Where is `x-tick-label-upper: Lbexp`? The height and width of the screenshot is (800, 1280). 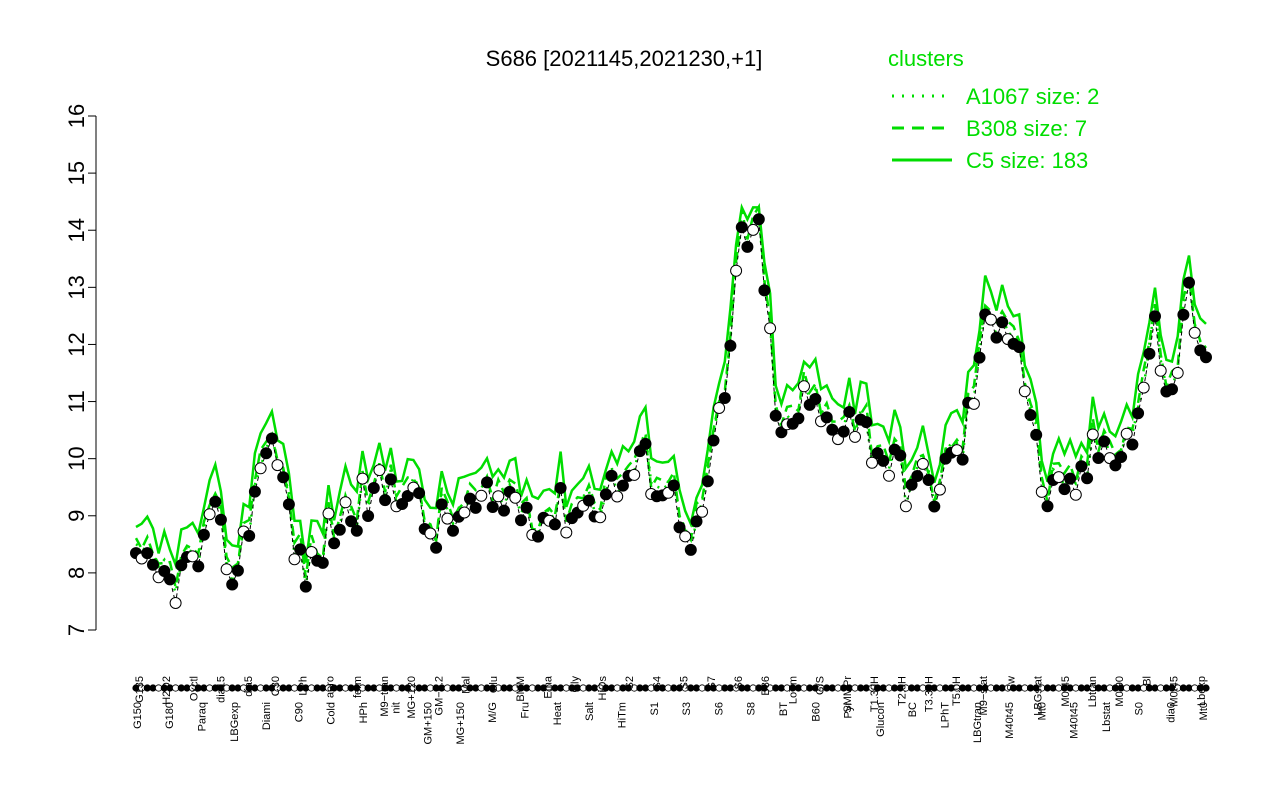
x-tick-label-upper: Lbexp is located at coordinates (1202, 691).